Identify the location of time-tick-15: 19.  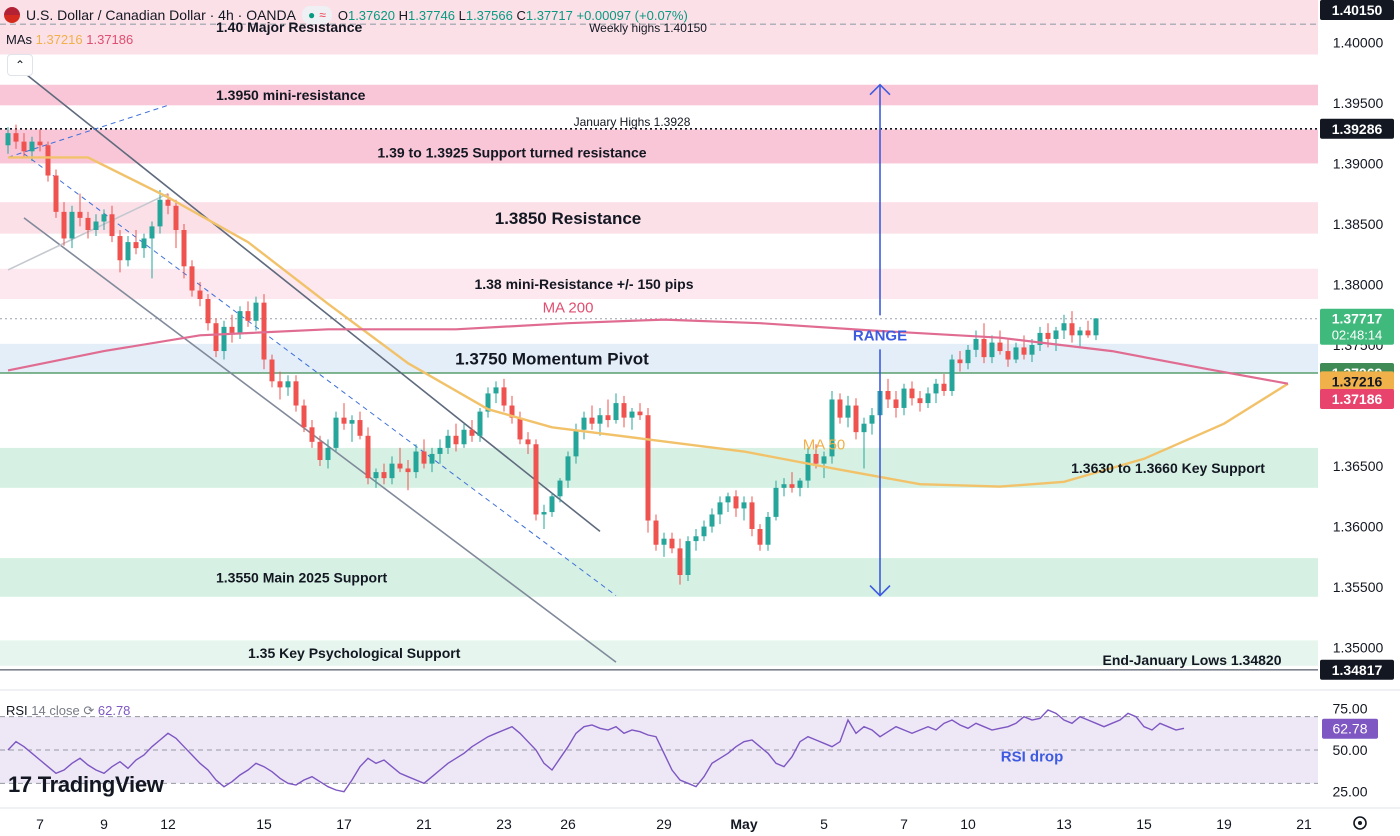
(1224, 824).